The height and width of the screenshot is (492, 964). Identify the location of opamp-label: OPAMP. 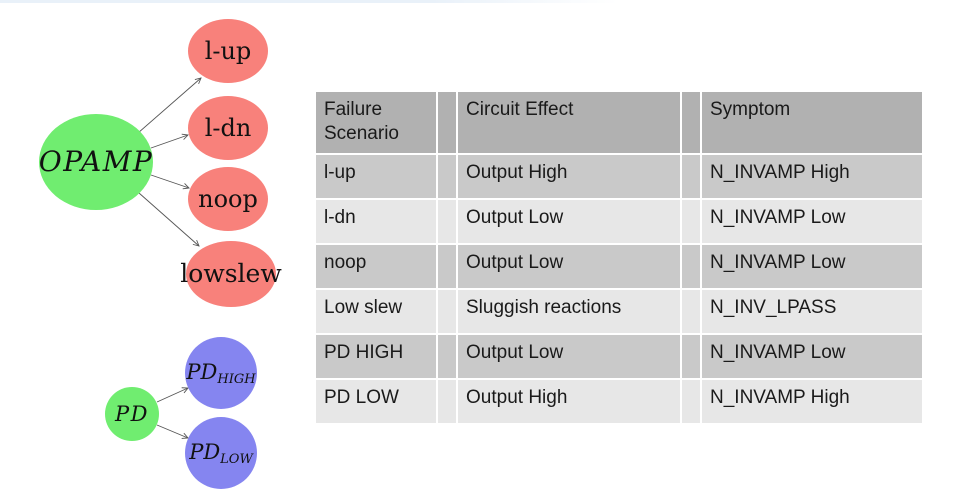
(96, 161).